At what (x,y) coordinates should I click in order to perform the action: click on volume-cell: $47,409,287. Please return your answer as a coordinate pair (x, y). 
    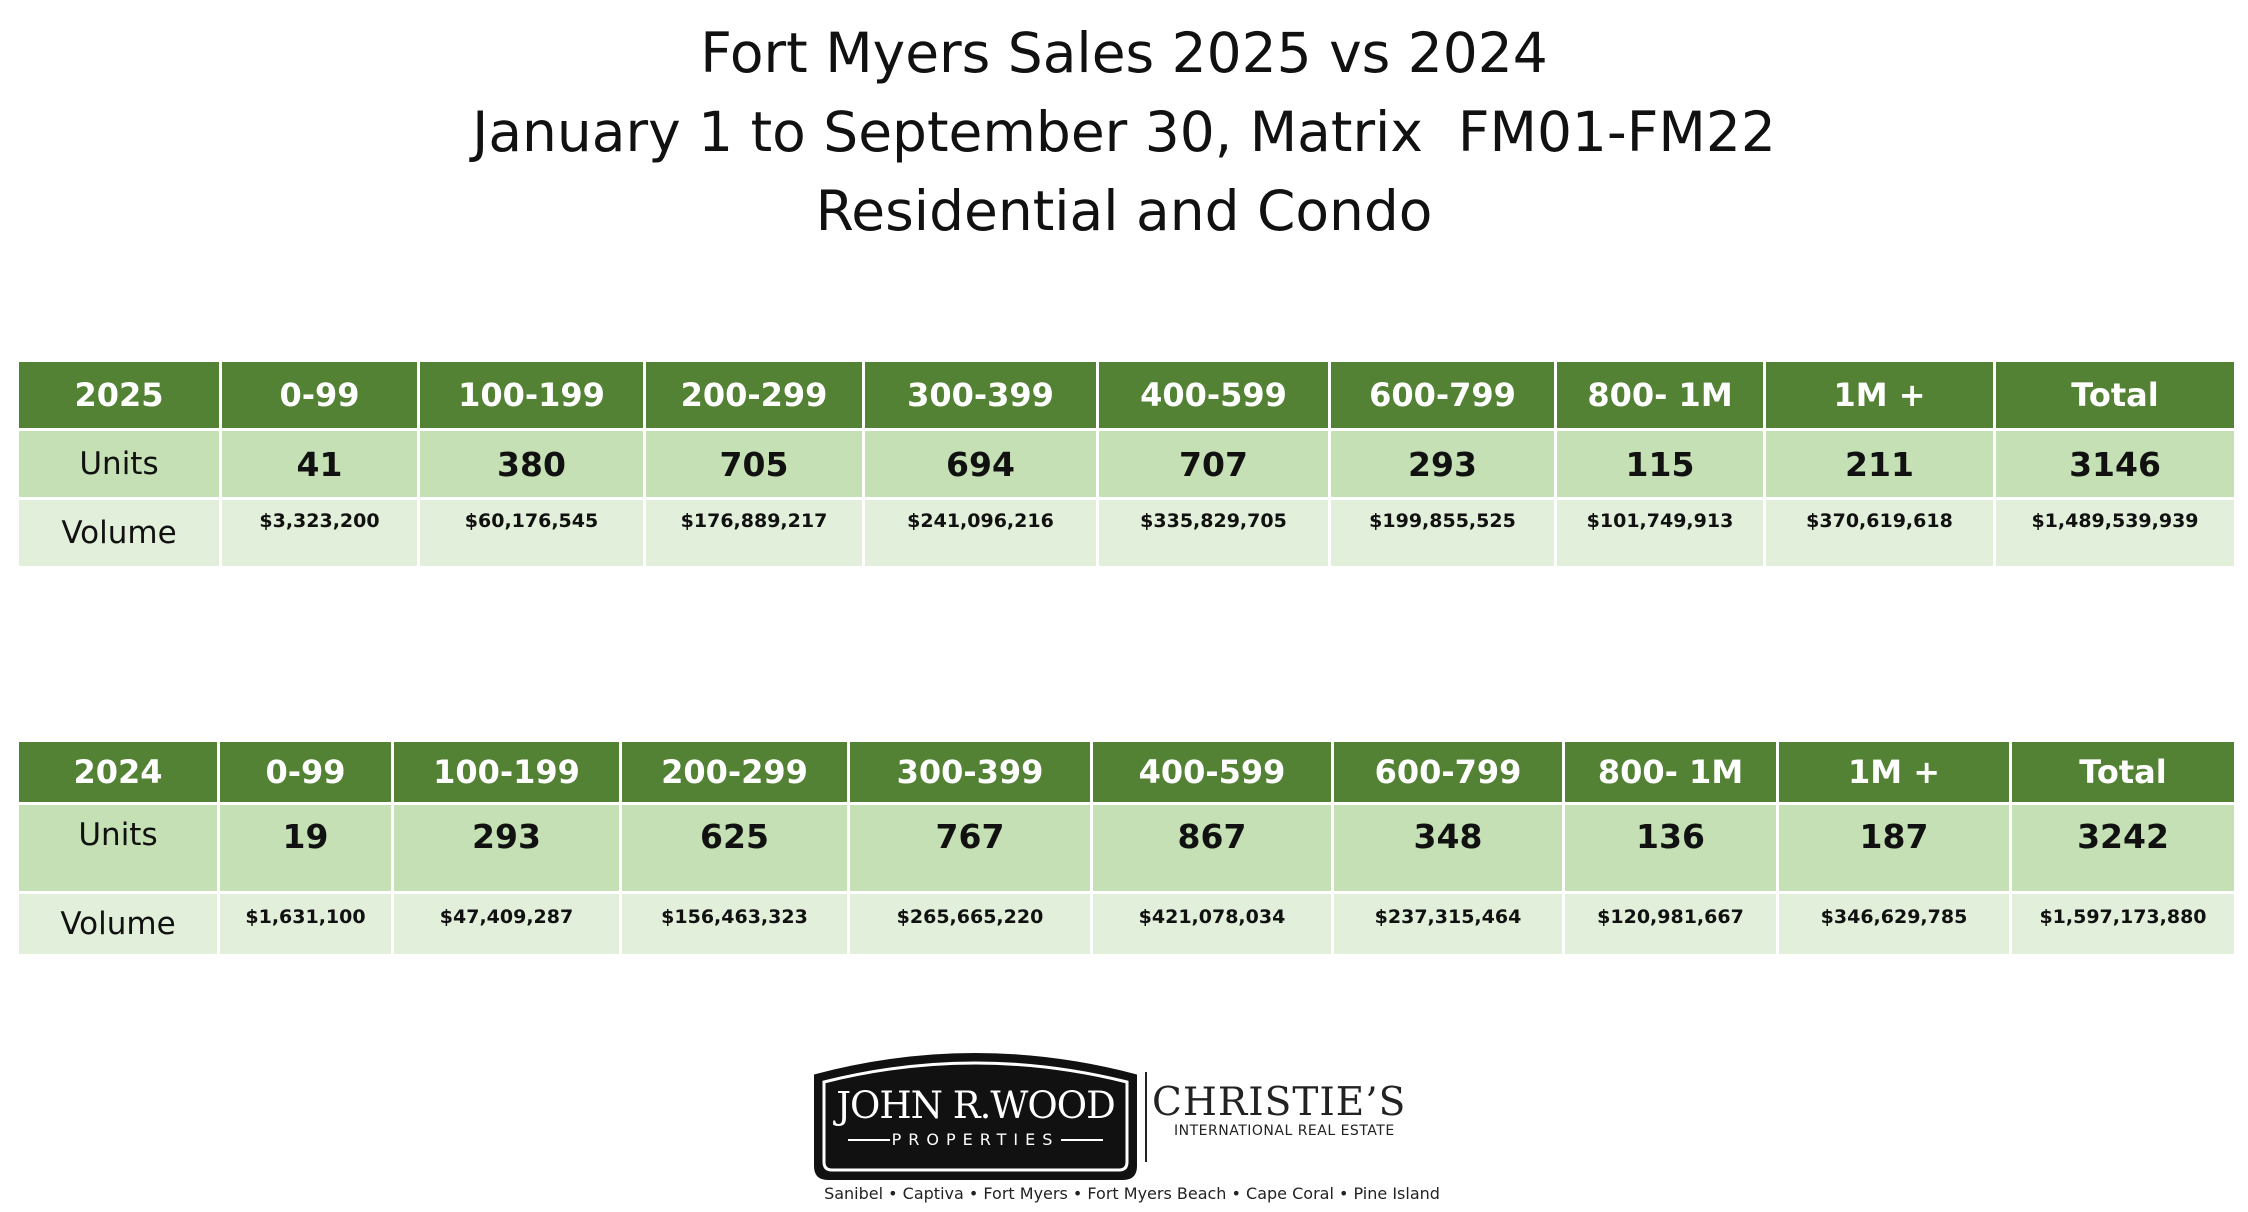
    Looking at the image, I should click on (506, 924).